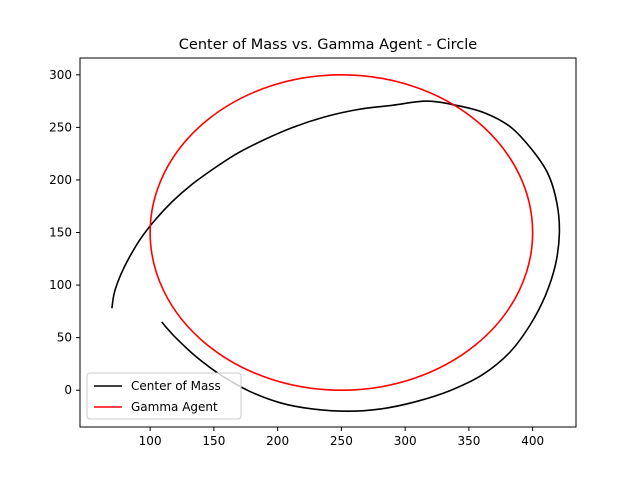 The image size is (640, 480). I want to click on x-axis: 100 150 200 250 300 350 400, so click(341, 437).